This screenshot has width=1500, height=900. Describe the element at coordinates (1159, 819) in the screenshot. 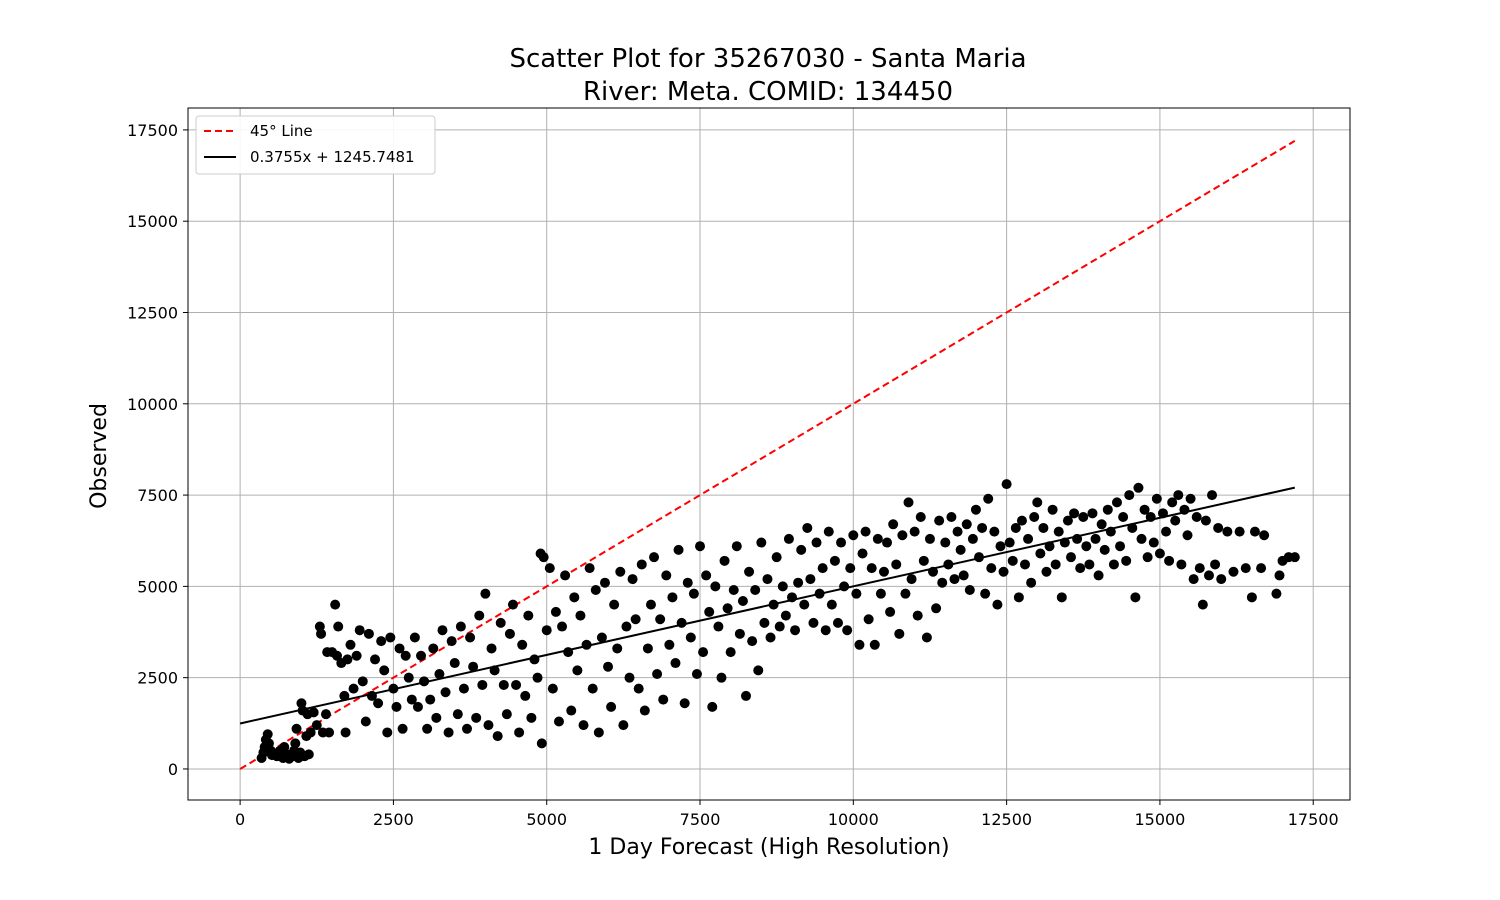

I see `x-tick-label: 15000` at that location.